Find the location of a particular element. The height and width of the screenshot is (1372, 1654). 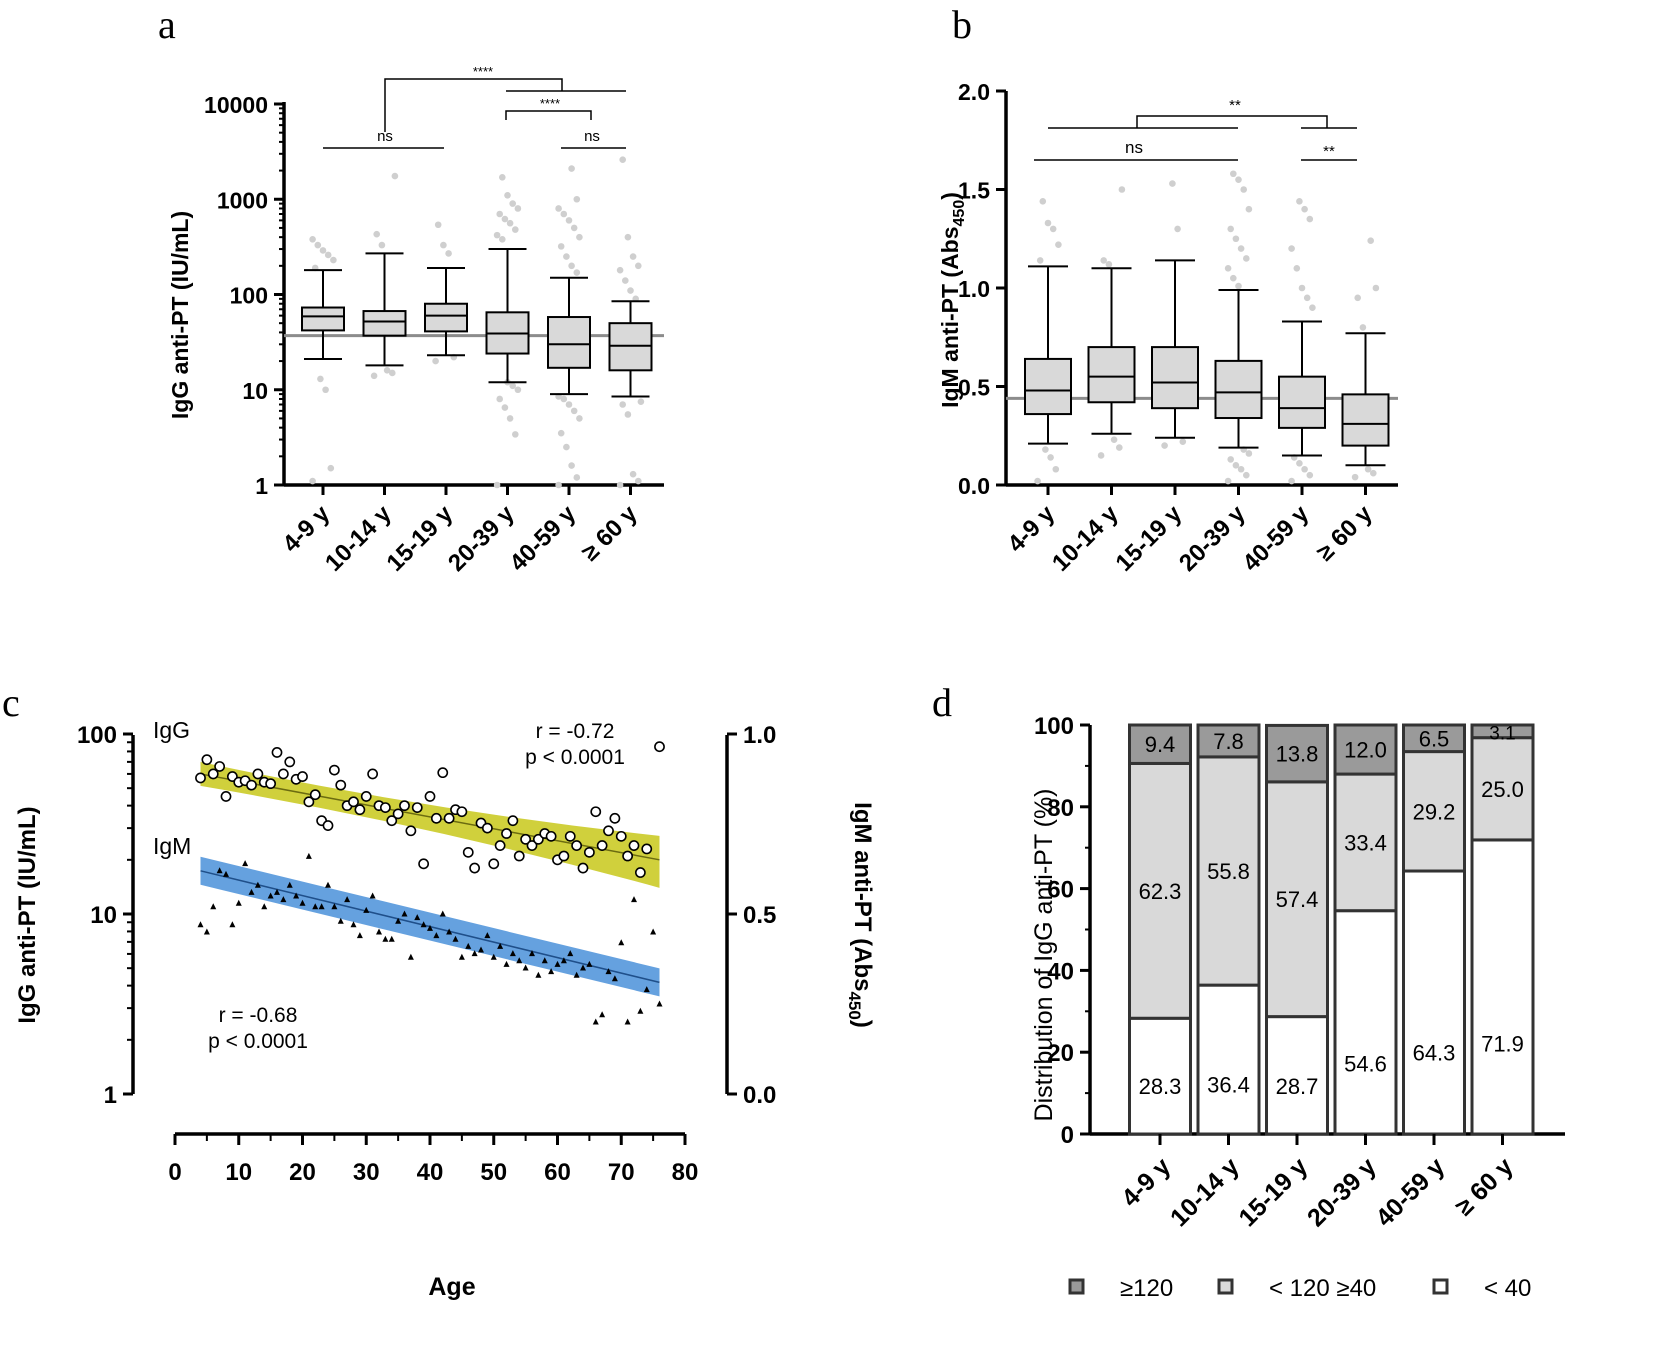

panel-c-y-tick-label-right: 0.5 is located at coordinates (759, 915).